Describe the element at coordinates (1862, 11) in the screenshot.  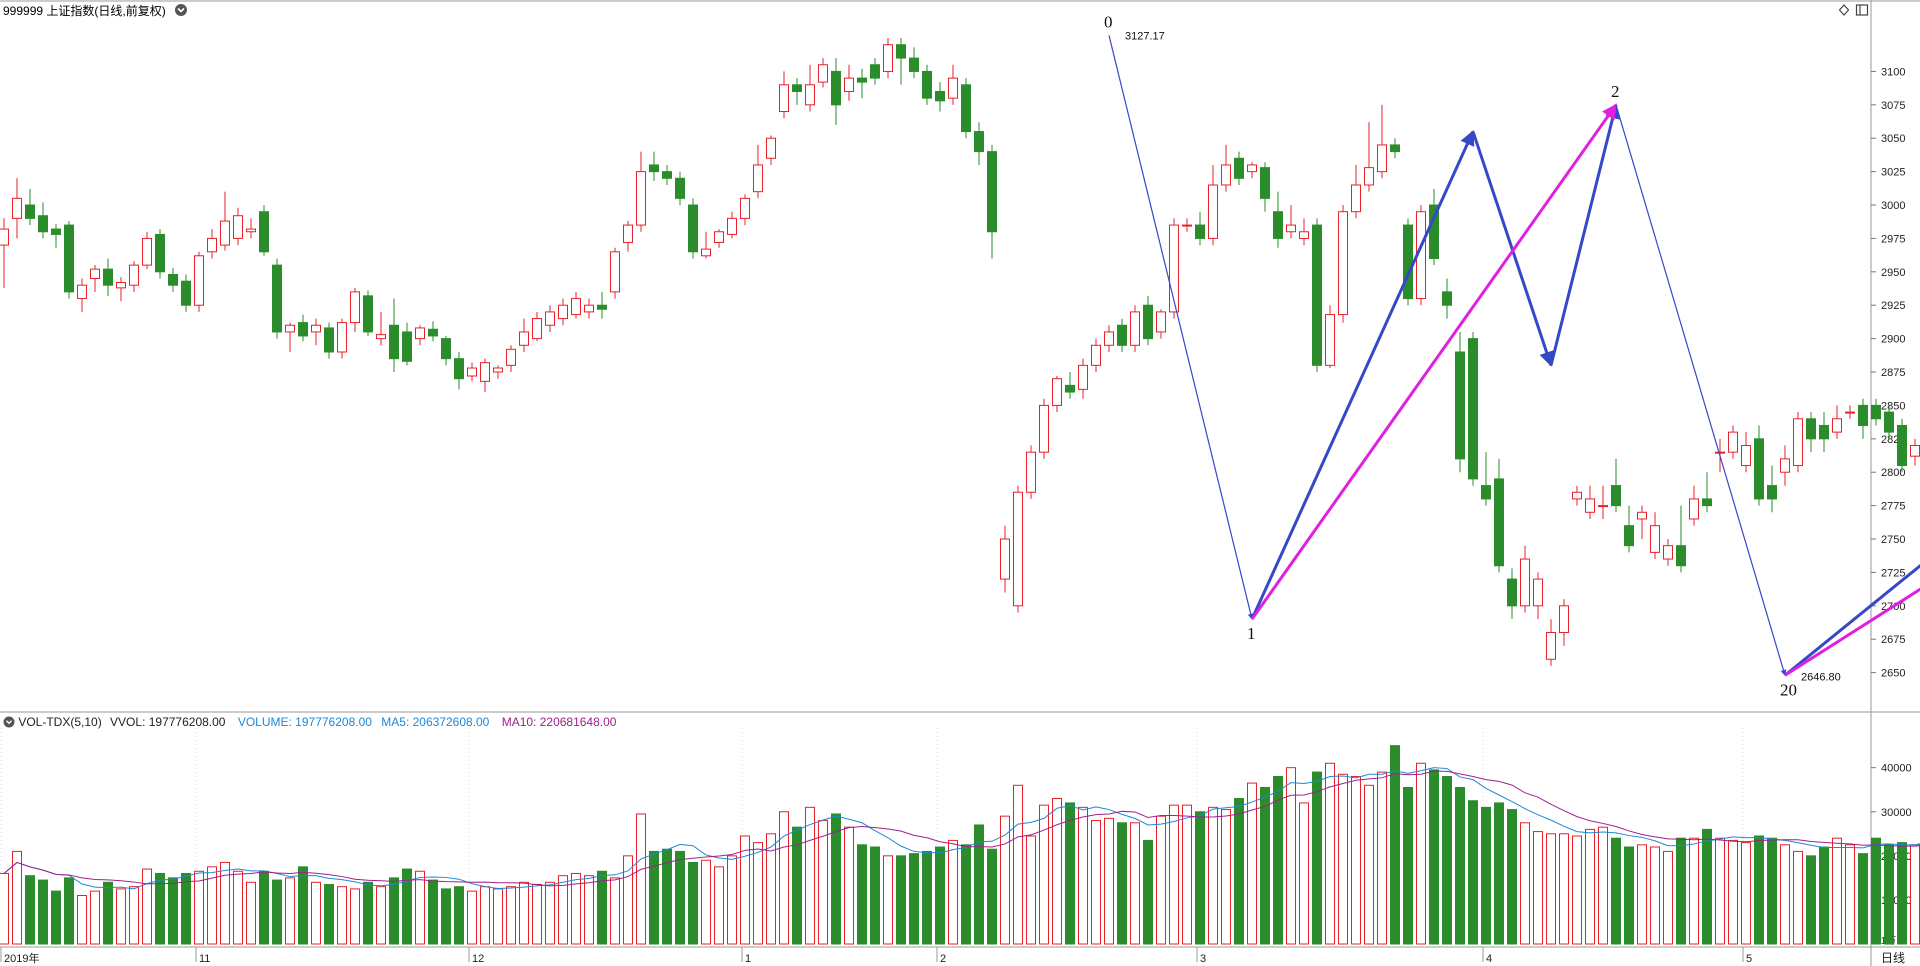
I see `window-restore-icon` at that location.